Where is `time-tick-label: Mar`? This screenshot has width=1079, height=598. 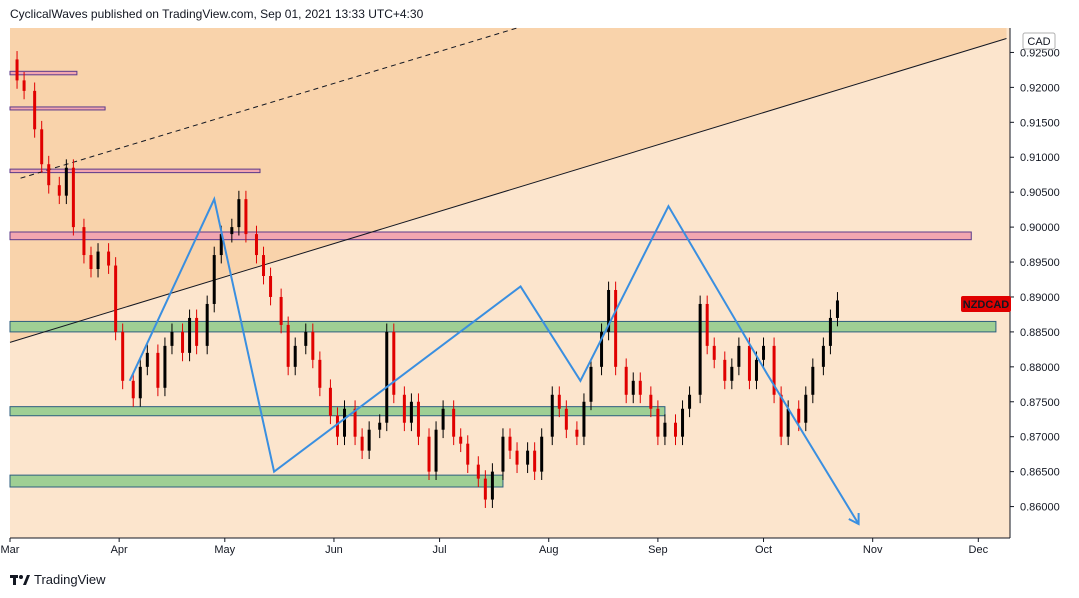 time-tick-label: Mar is located at coordinates (10, 550).